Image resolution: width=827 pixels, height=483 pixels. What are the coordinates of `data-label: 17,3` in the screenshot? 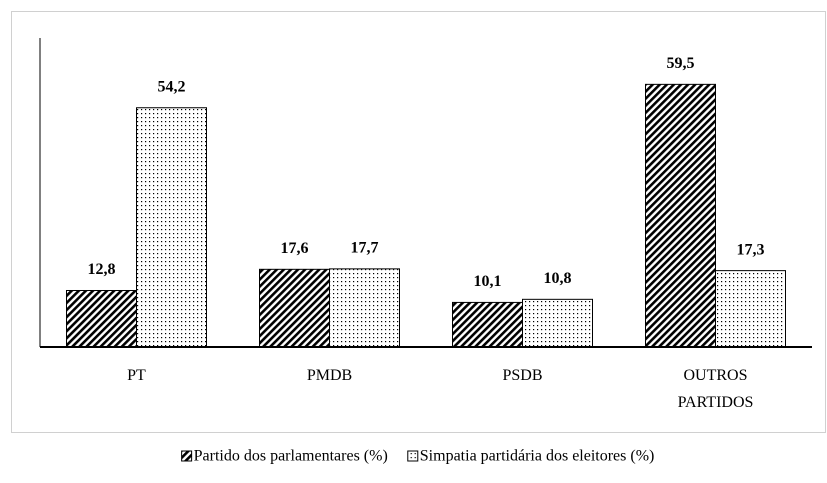 It's located at (751, 249).